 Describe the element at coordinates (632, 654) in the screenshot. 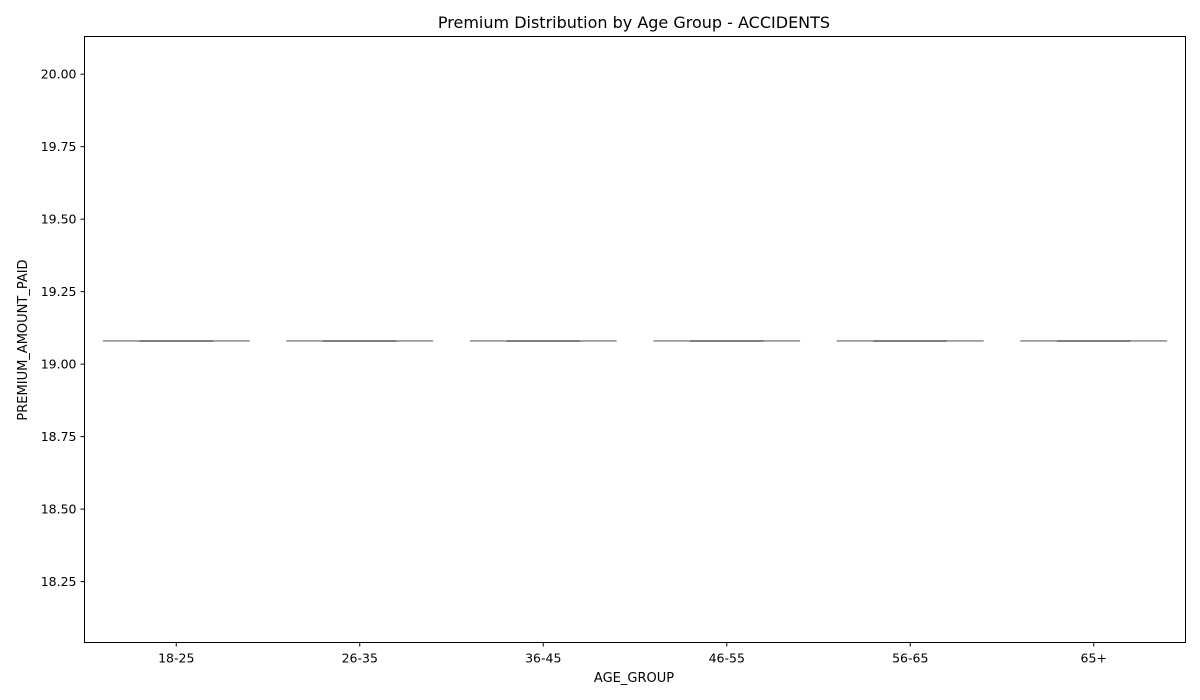

I see `x-axis: 18-25 26-35 36-45 46-55 56-65 65+` at that location.